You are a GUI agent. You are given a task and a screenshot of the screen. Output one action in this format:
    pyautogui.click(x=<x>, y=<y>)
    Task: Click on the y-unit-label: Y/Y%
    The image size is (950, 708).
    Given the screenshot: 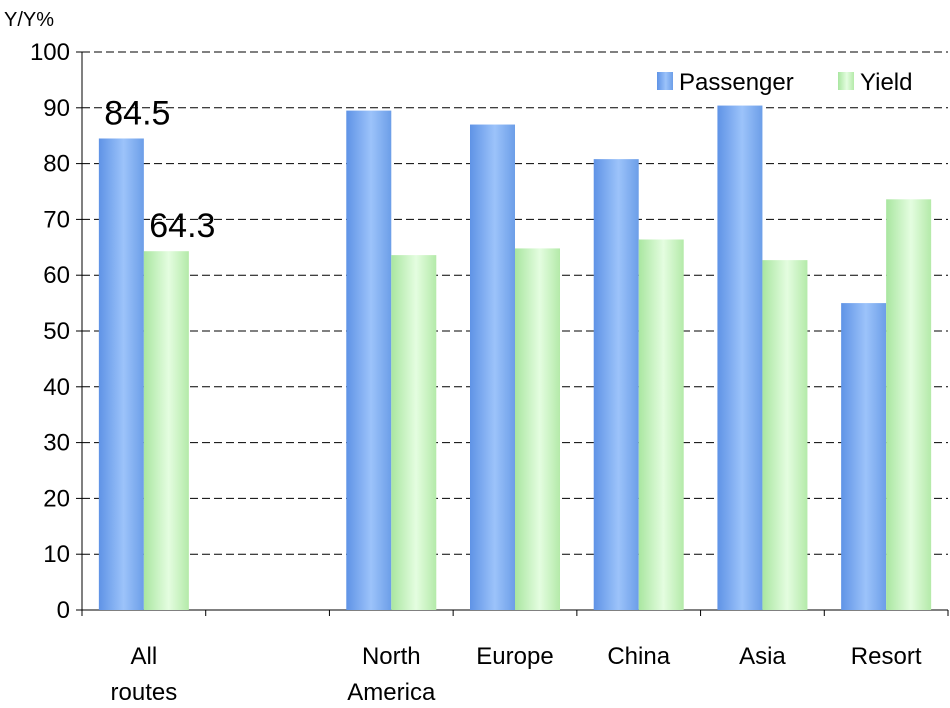 What is the action you would take?
    pyautogui.click(x=29, y=20)
    